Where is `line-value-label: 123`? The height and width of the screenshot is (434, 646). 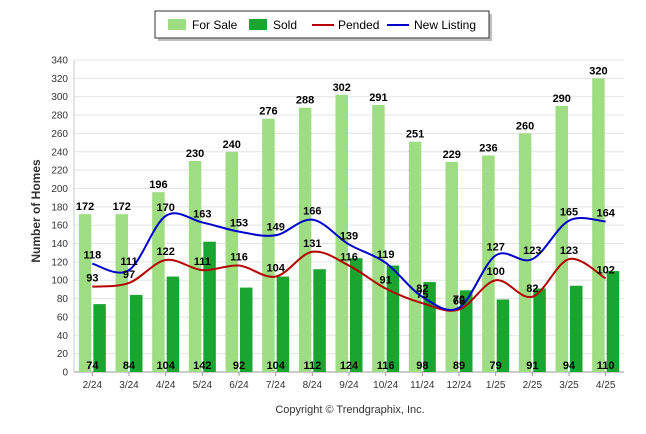 line-value-label: 123 is located at coordinates (569, 251).